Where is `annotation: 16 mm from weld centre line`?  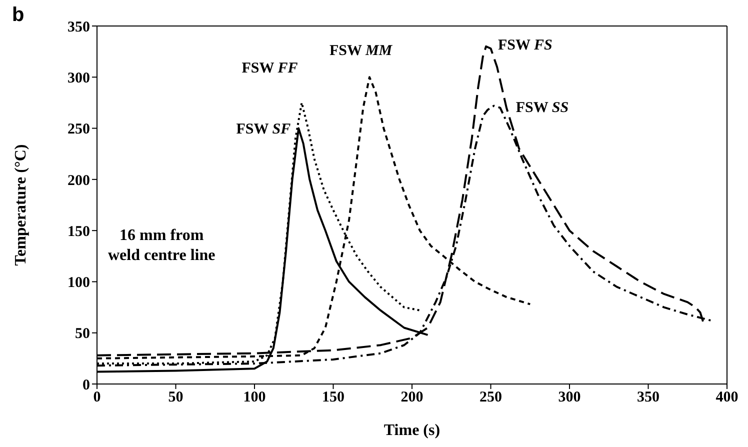 annotation: 16 mm from weld centre line is located at coordinates (162, 246).